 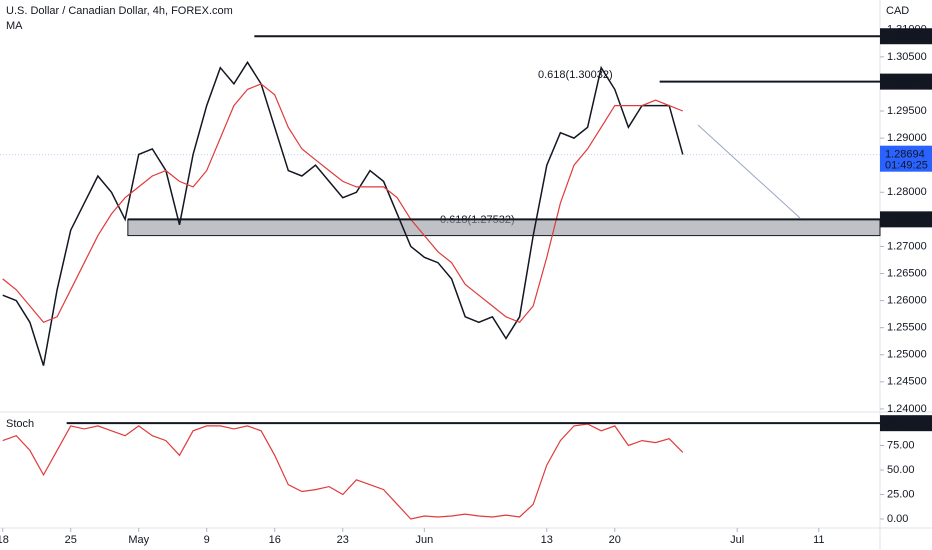 What do you see at coordinates (901, 445) in the screenshot?
I see `y-tick-label: 75.00` at bounding box center [901, 445].